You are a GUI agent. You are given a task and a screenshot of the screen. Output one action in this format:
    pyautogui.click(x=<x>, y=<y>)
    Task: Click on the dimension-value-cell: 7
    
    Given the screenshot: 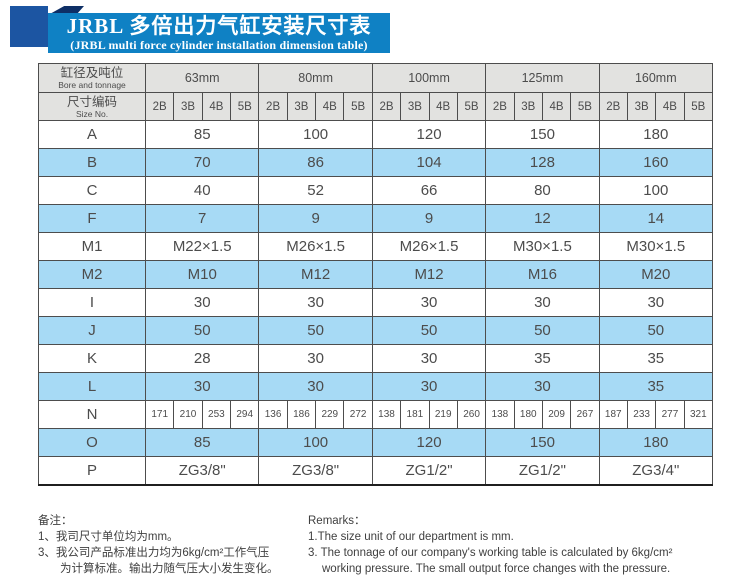 What is the action you would take?
    pyautogui.click(x=202, y=218)
    